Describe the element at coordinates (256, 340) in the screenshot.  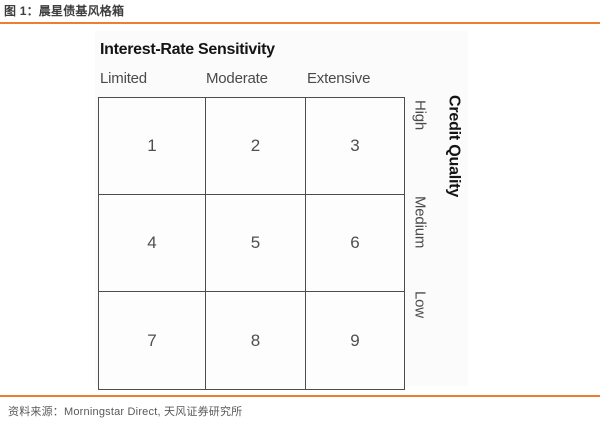
I see `style-box-cell-8: 8` at that location.